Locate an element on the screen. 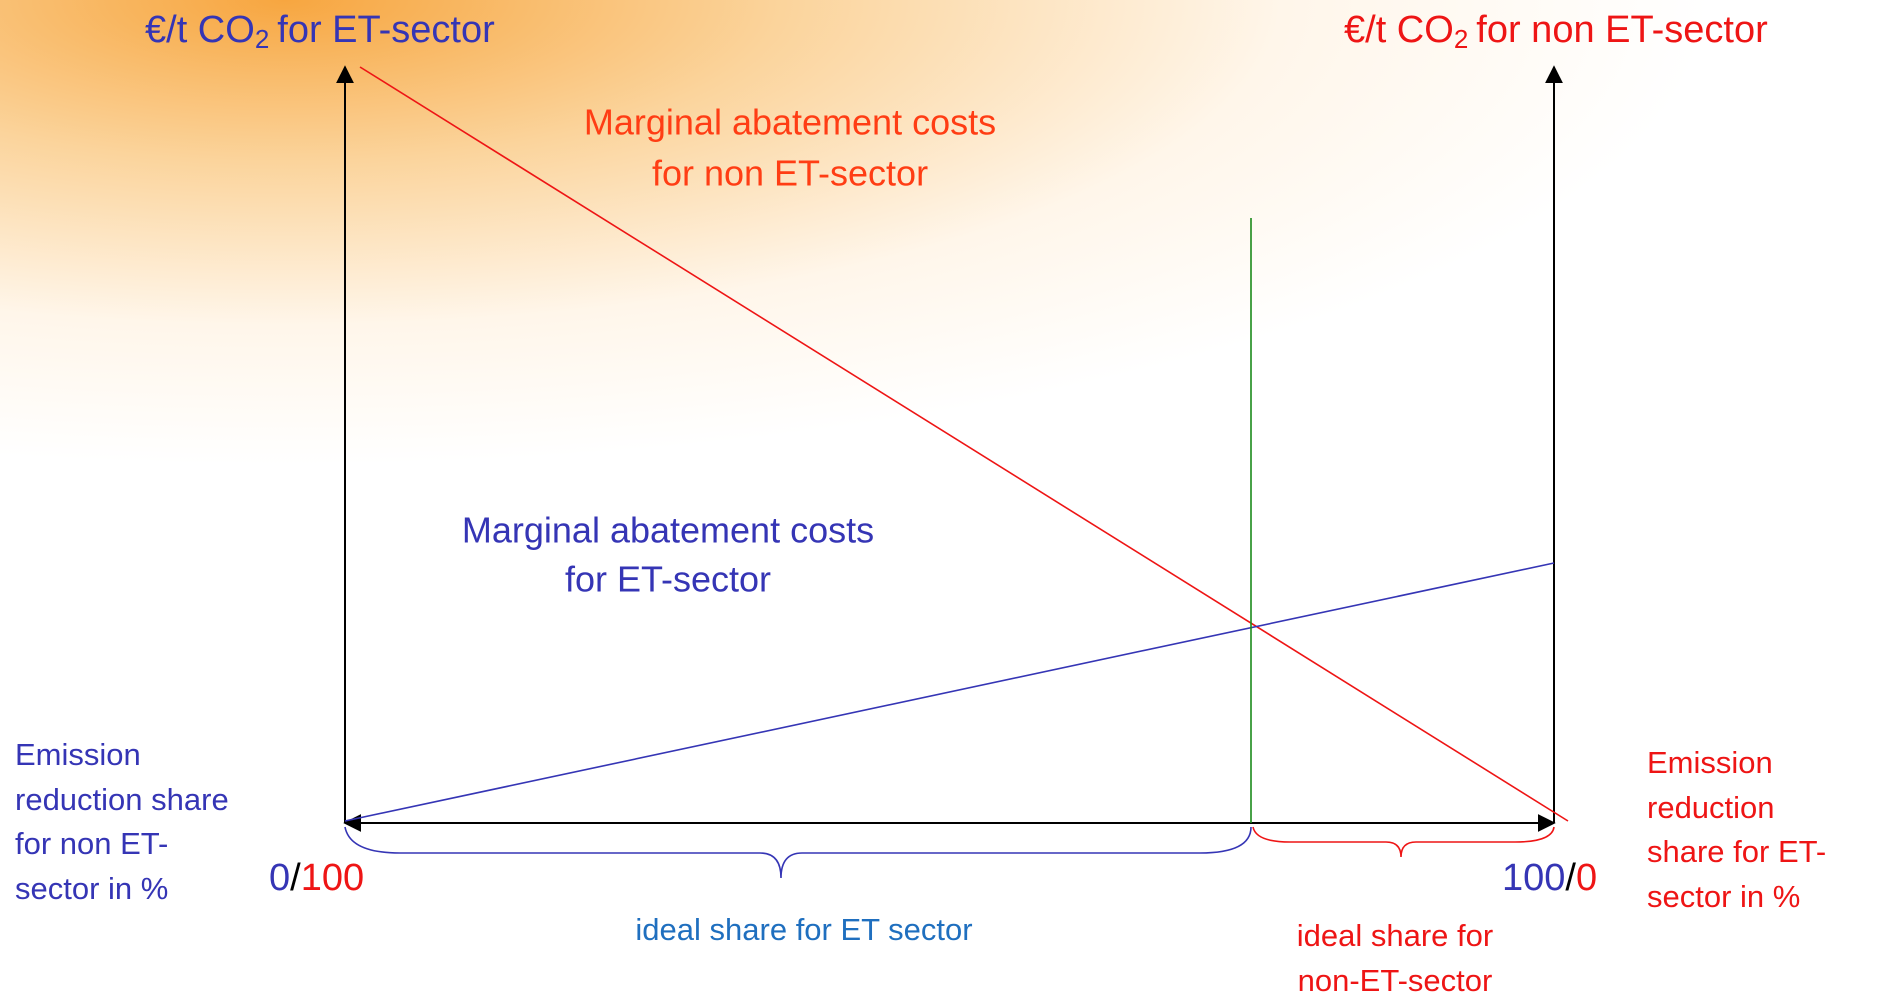 The height and width of the screenshot is (998, 1899). right-note: sector in % is located at coordinates (1723, 896).